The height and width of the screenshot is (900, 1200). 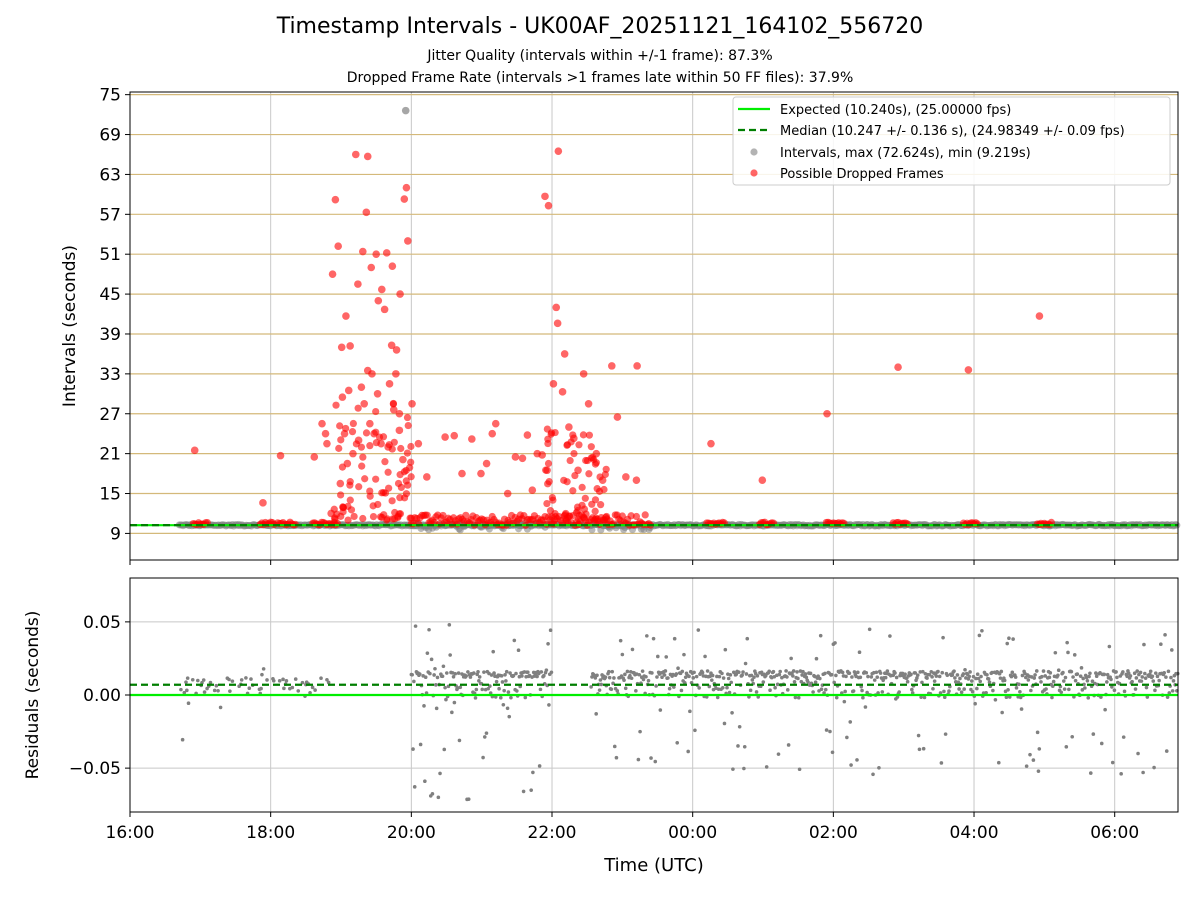 What do you see at coordinates (552, 833) in the screenshot?
I see `bottom-xtick-label: 22:00` at bounding box center [552, 833].